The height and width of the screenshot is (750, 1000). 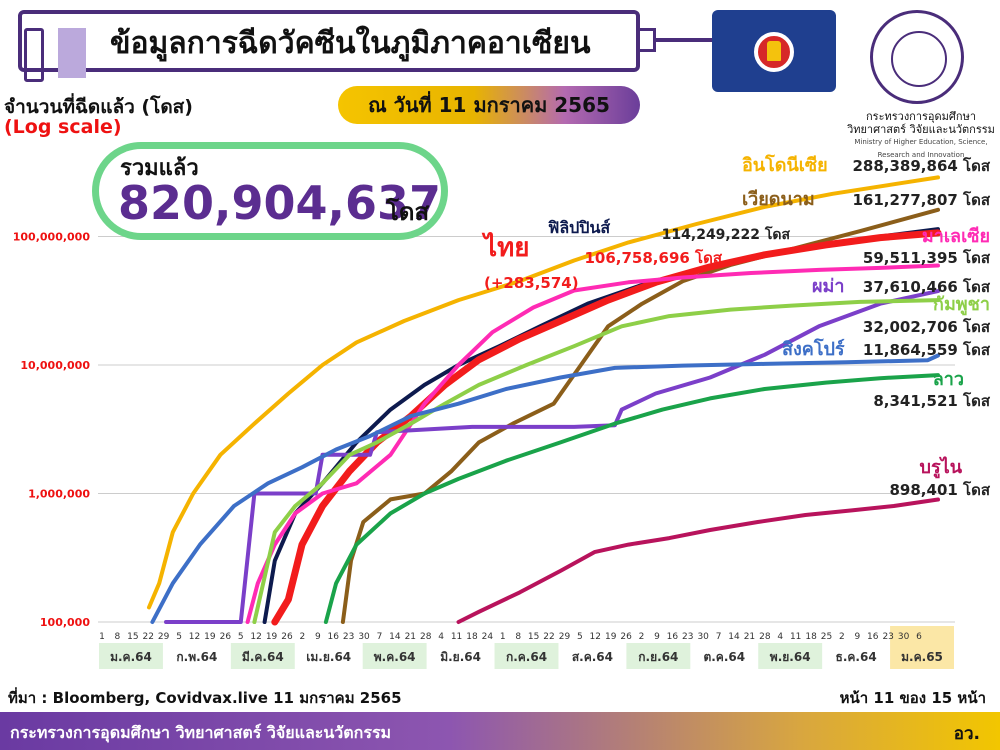 I want to click on x-day-label: 28, so click(x=426, y=637).